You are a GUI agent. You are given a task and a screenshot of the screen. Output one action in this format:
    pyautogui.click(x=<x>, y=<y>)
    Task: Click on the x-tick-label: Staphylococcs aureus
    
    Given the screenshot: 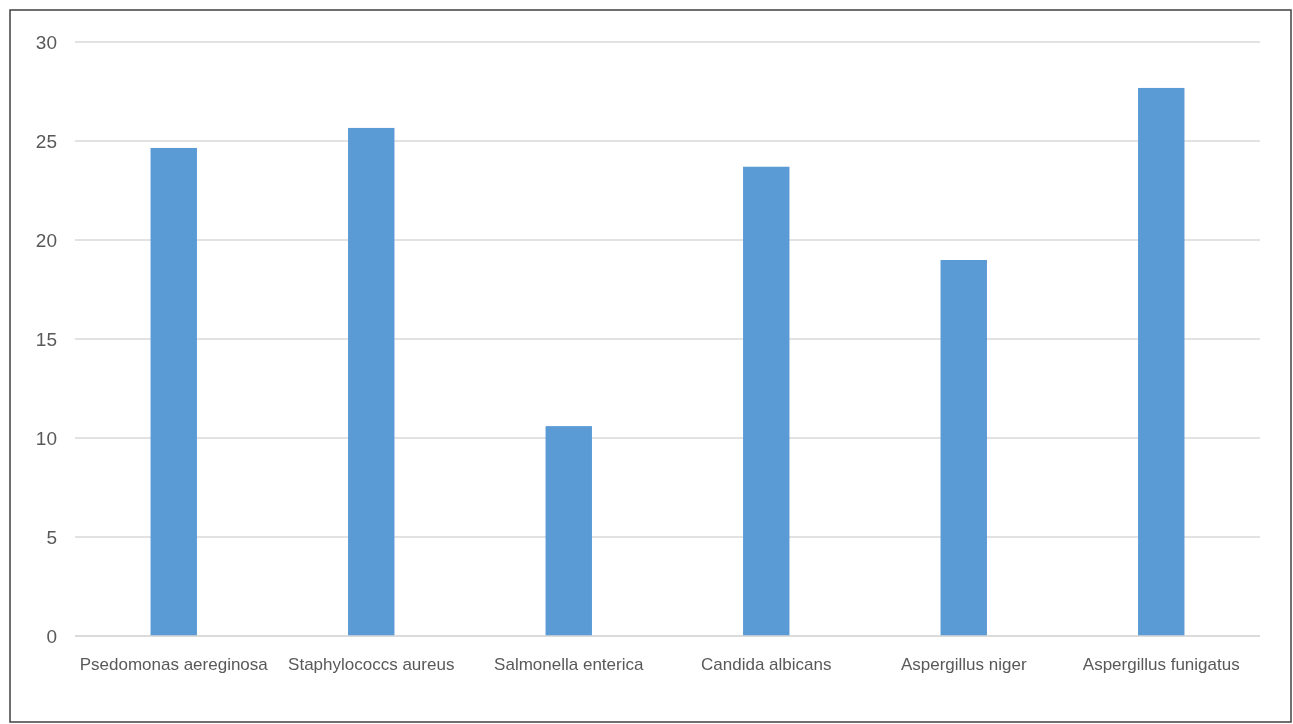 What is the action you would take?
    pyautogui.click(x=371, y=664)
    